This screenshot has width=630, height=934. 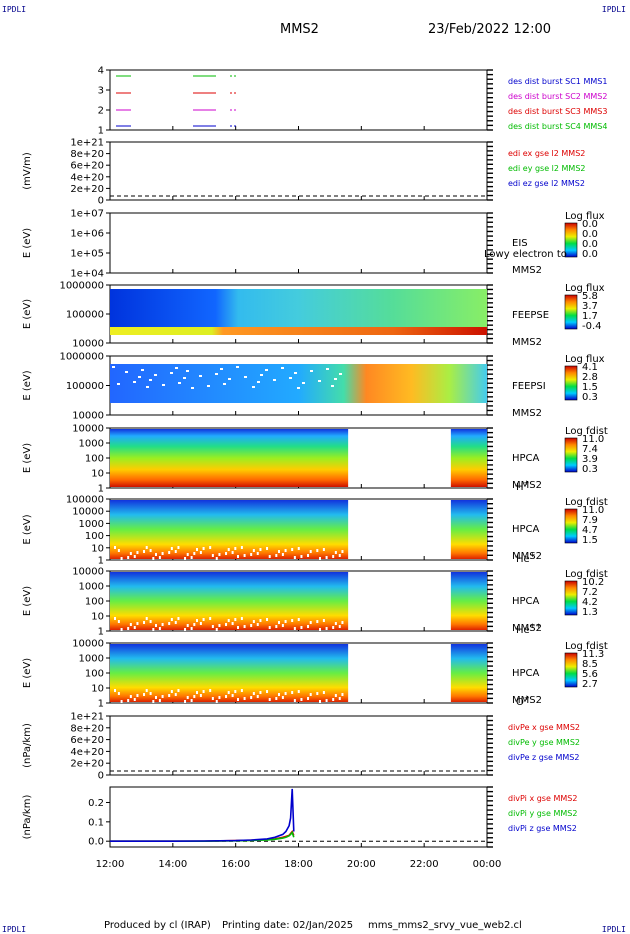 What do you see at coordinates (557, 111) in the screenshot?
I see `burst-legend-item: des dist burst SC3 MMS3` at bounding box center [557, 111].